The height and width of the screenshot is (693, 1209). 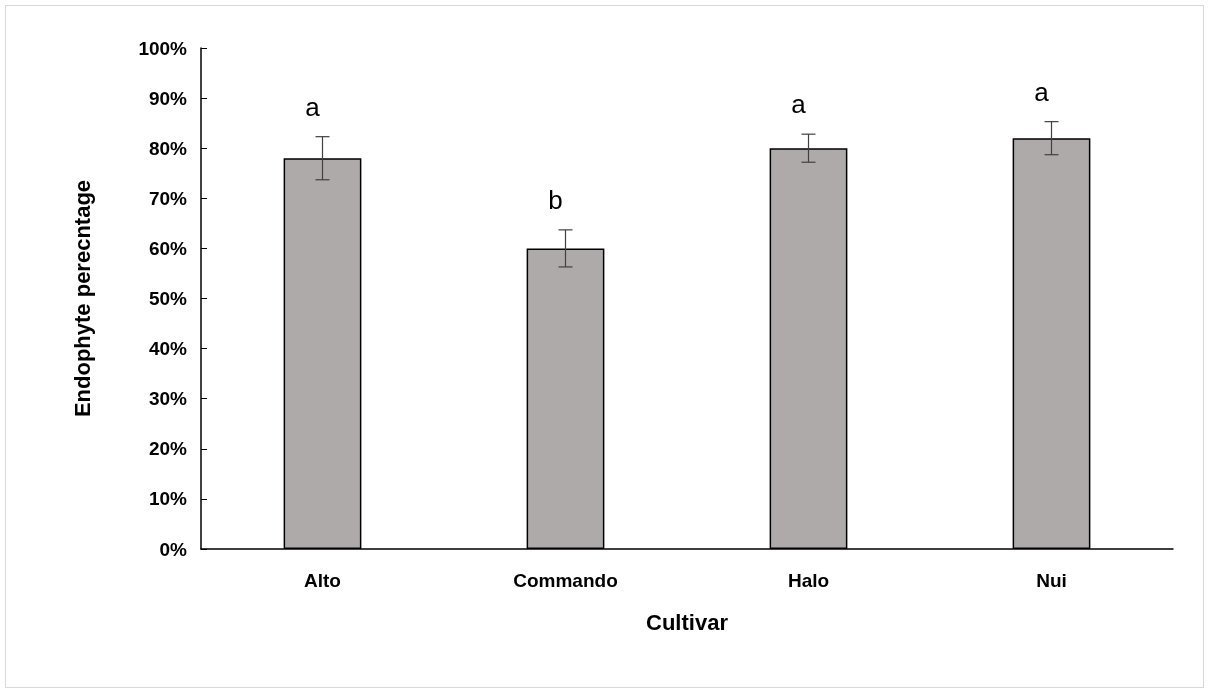 What do you see at coordinates (687, 622) in the screenshot?
I see `x-axis-title: Cultivar` at bounding box center [687, 622].